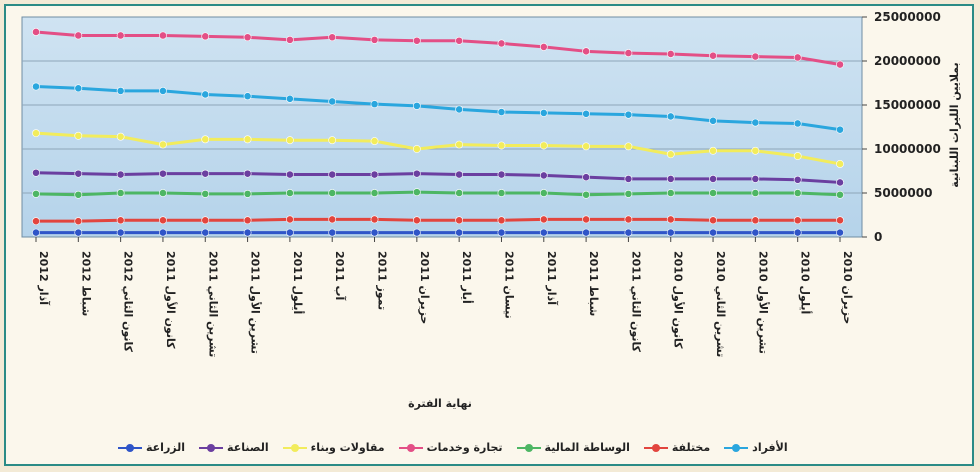 The width and height of the screenshot is (980, 472). I want to click on legend-label: الأفراد, so click(770, 447).